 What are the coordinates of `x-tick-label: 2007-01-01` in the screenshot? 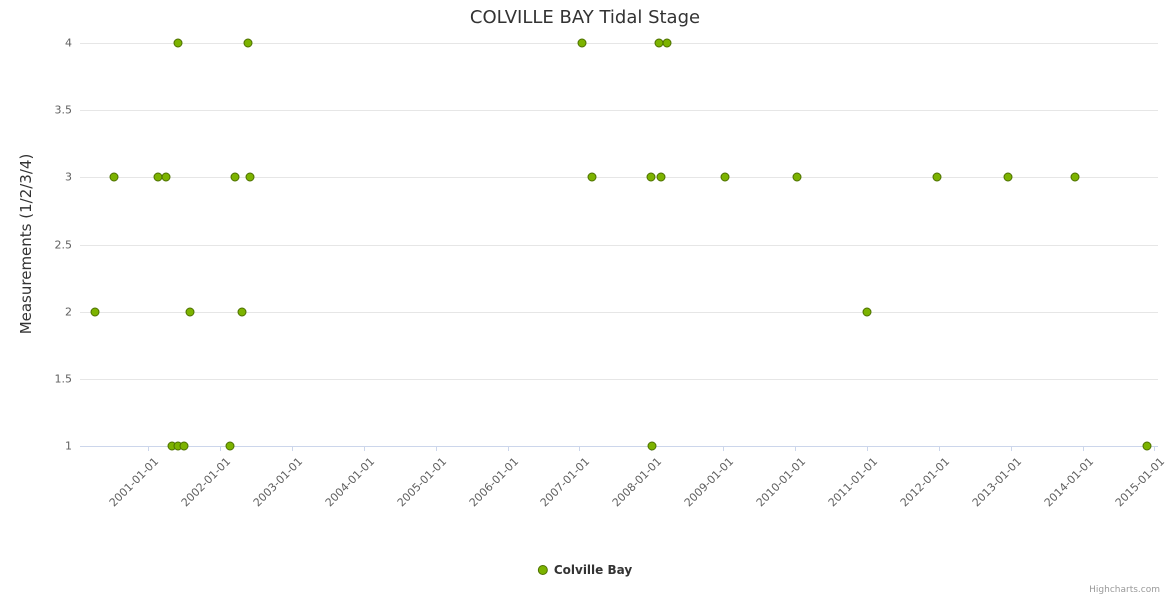 It's located at (565, 482).